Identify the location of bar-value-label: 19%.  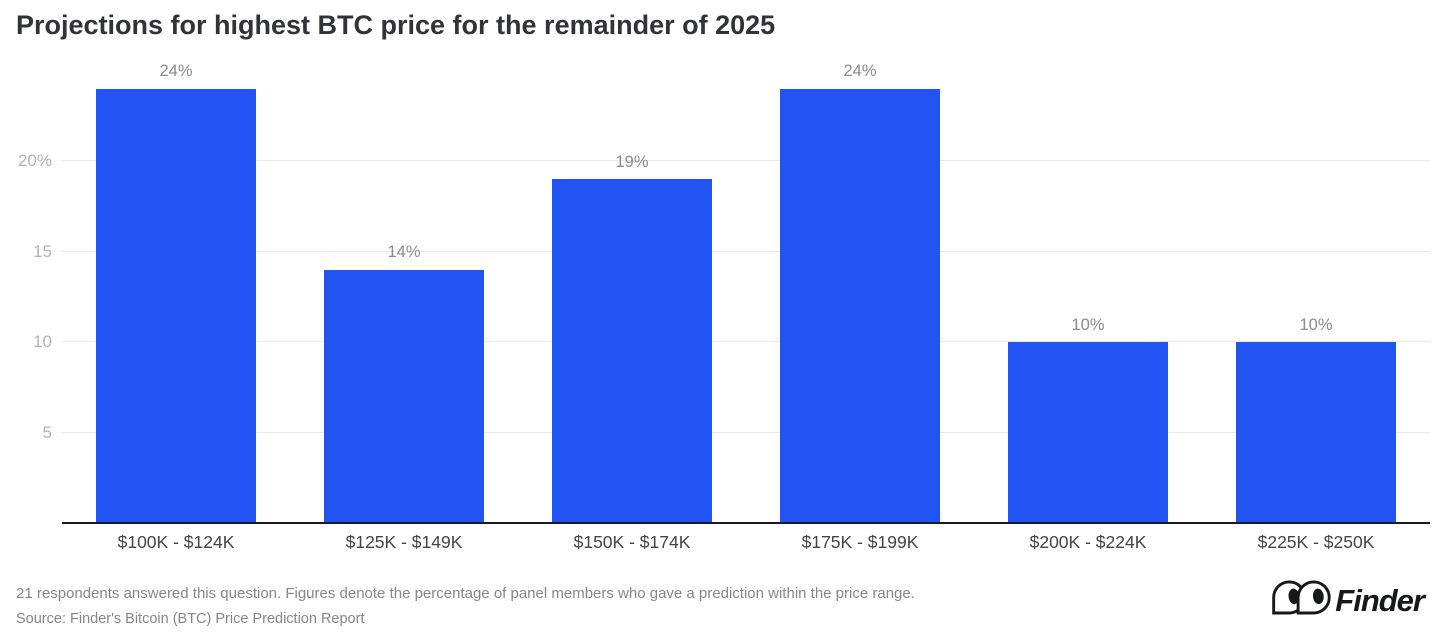
(632, 161).